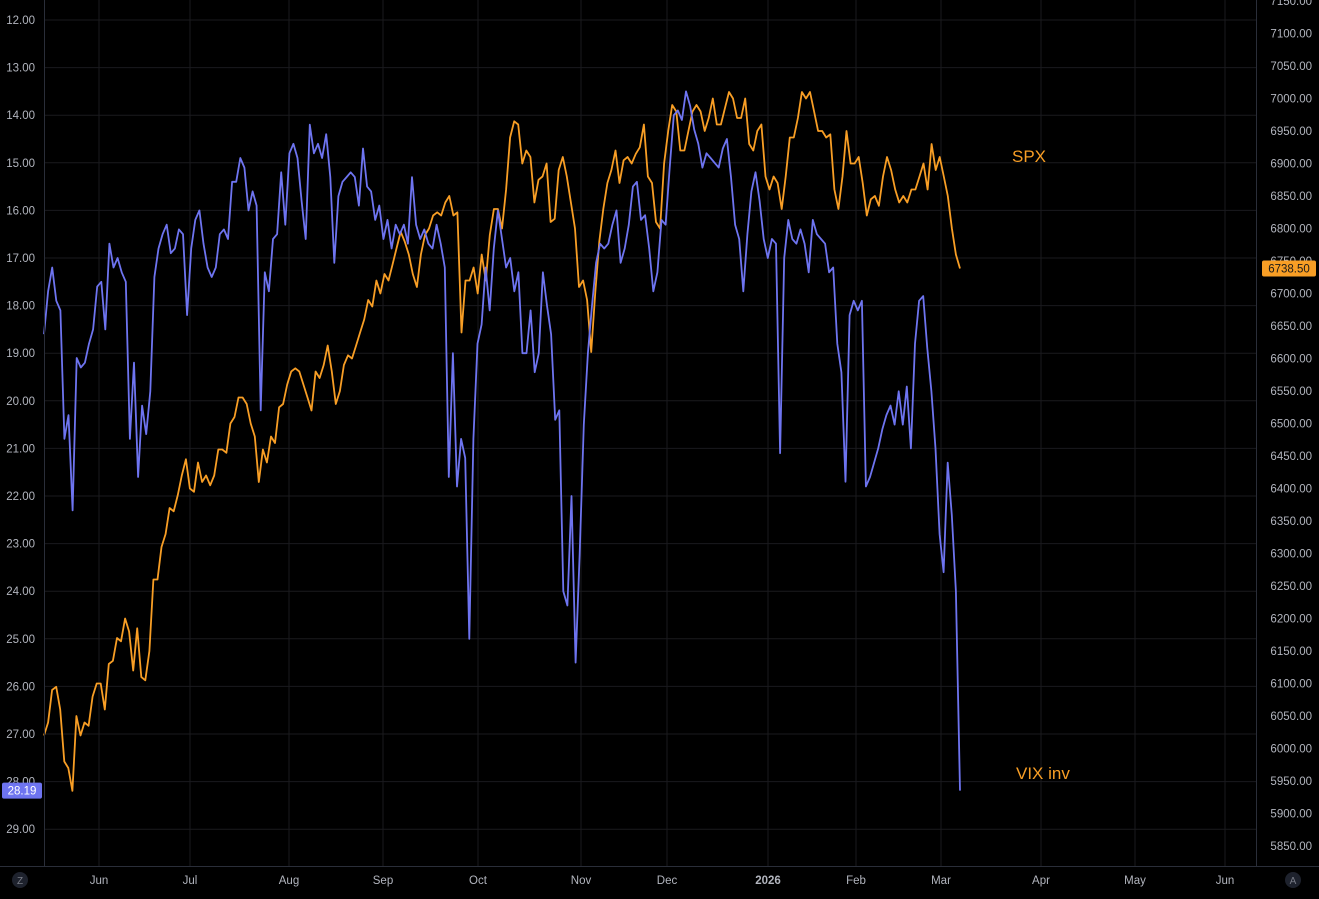 The height and width of the screenshot is (899, 1319). I want to click on left-axis-tick-label: 15.00, so click(20, 164).